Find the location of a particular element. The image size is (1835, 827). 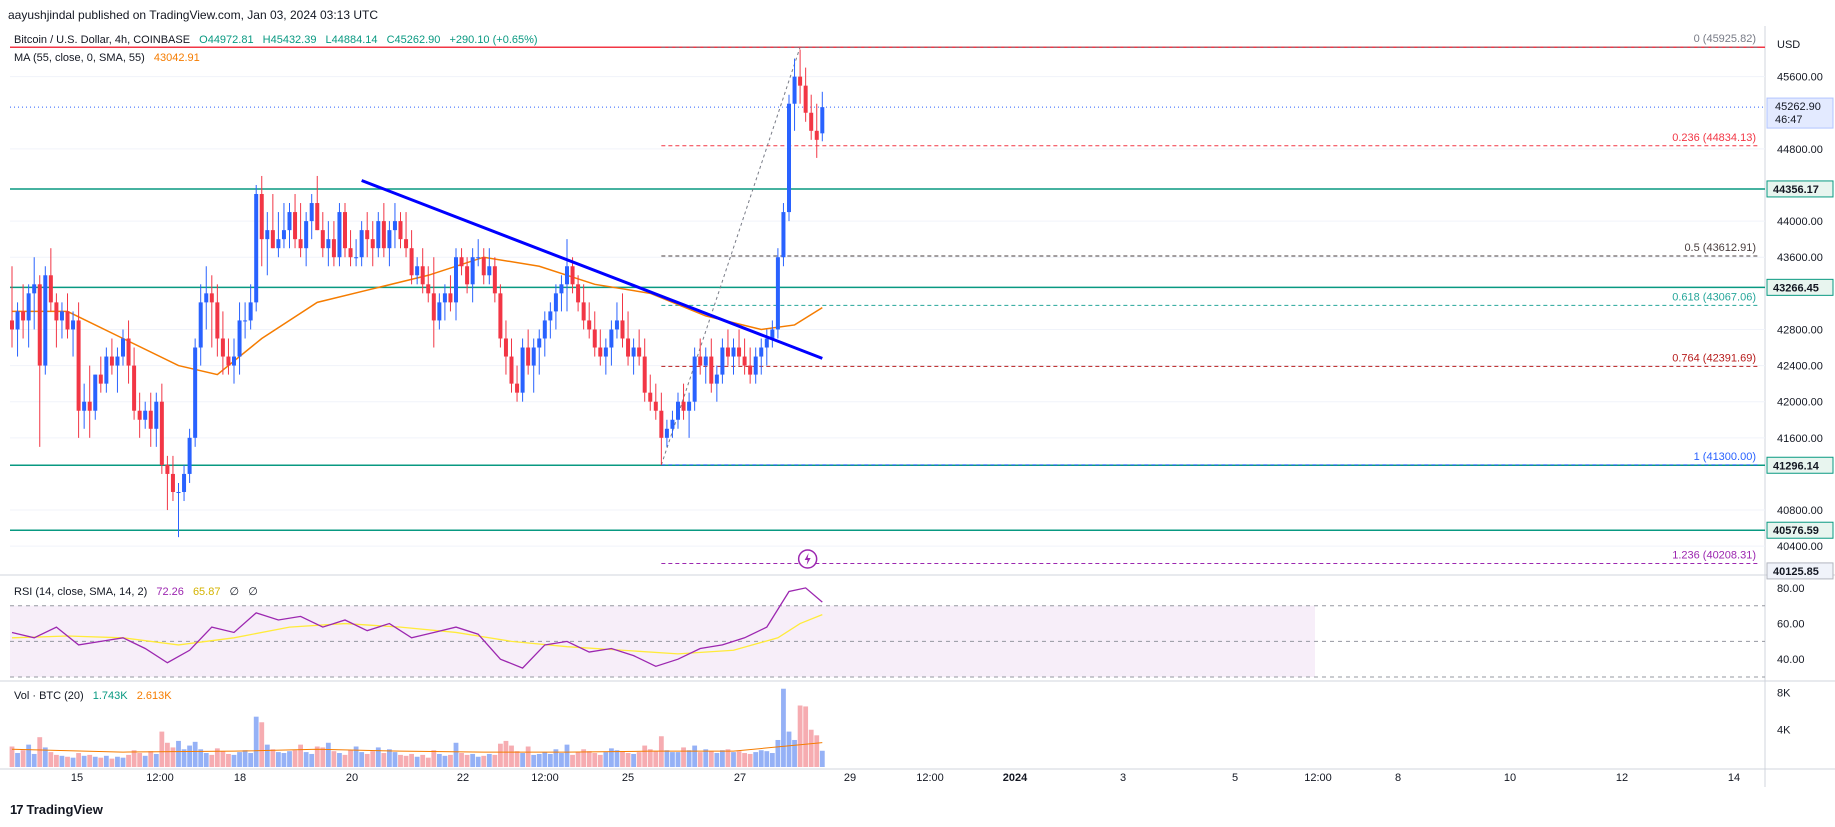

current-price-tag is located at coordinates (1800, 113).